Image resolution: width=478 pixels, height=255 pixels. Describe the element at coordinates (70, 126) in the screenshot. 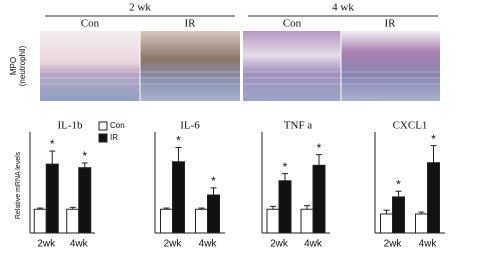

I see `chart-title: IL-1b` at that location.